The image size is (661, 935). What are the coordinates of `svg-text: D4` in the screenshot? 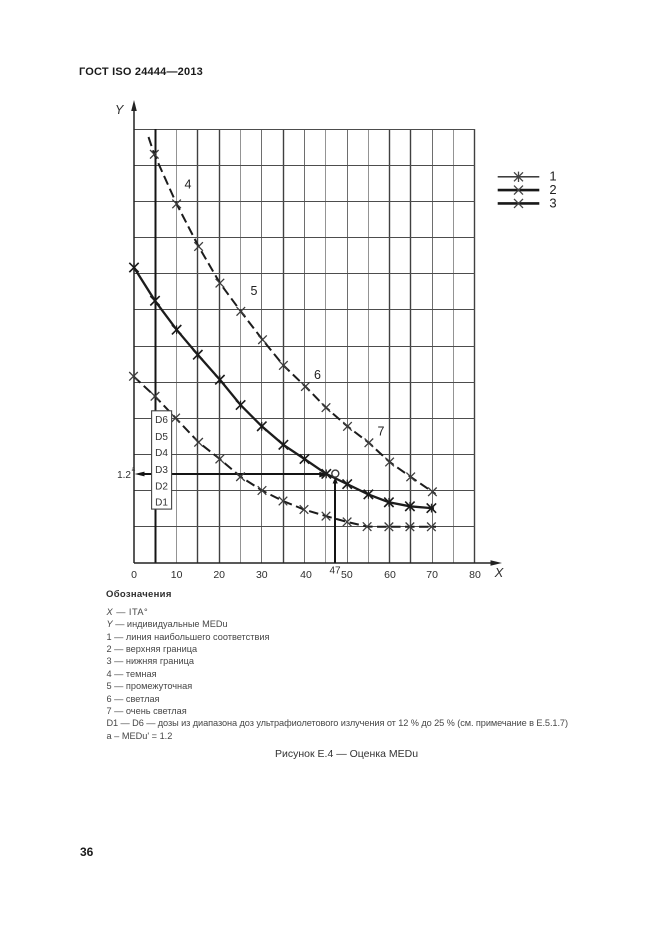 It's located at (161, 453).